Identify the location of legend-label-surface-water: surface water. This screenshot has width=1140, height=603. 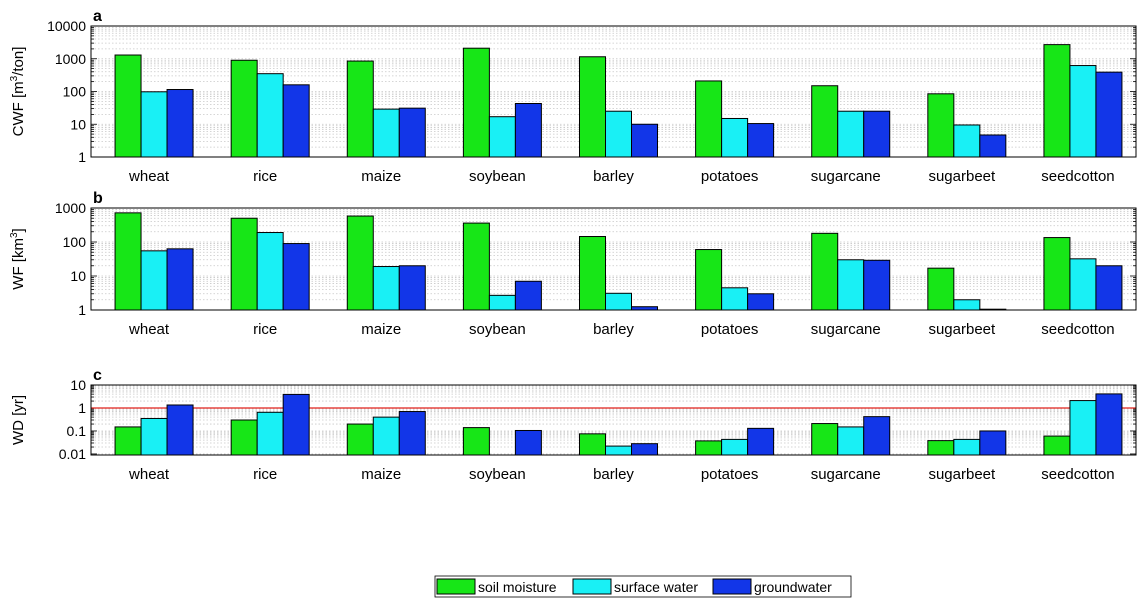
(656, 587).